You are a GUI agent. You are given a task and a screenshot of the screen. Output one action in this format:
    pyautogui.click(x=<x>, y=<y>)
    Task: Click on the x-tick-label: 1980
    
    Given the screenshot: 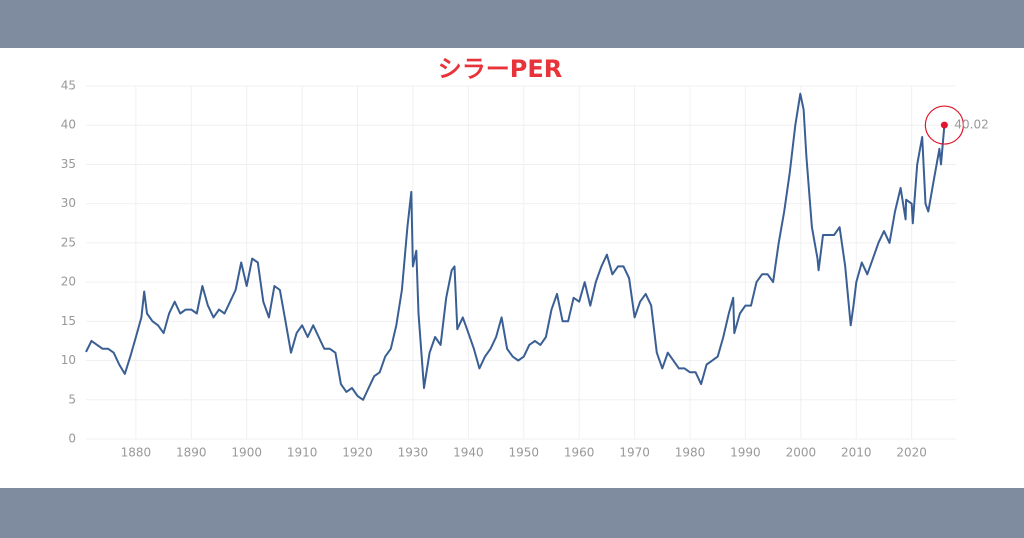 What is the action you would take?
    pyautogui.click(x=690, y=453)
    